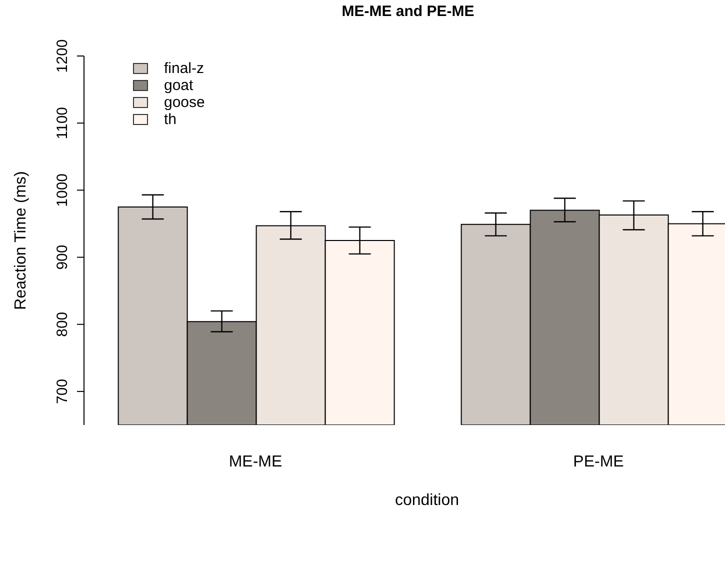  Describe the element at coordinates (62, 56) in the screenshot. I see `y-tick-label: 1200` at that location.